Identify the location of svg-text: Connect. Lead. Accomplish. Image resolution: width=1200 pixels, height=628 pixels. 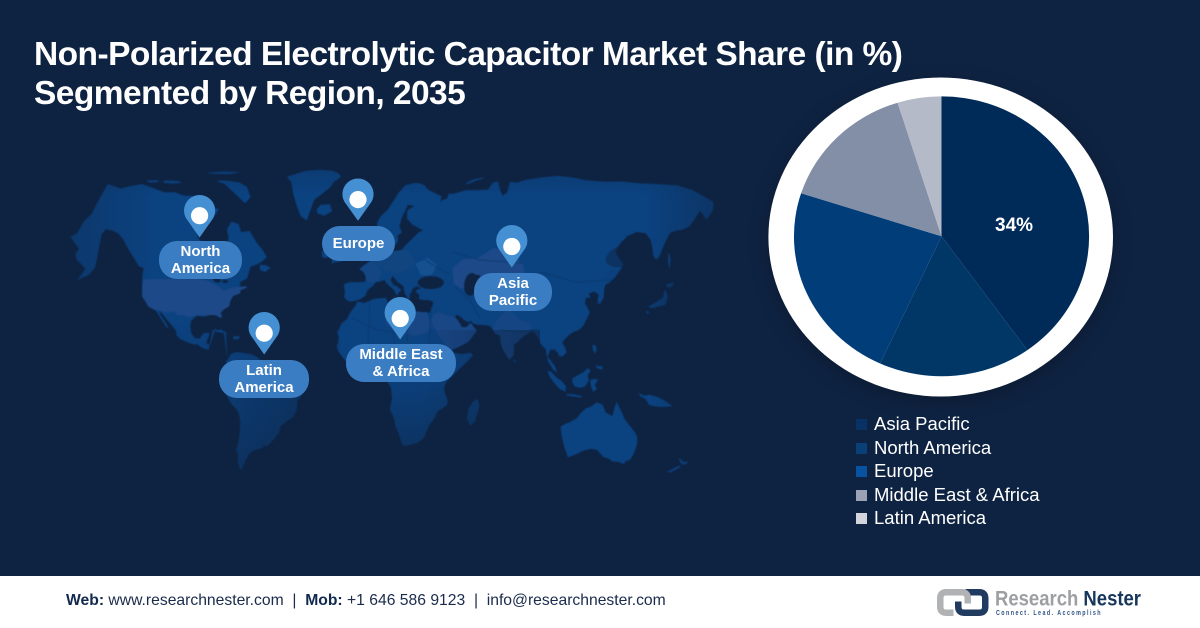
(1049, 612).